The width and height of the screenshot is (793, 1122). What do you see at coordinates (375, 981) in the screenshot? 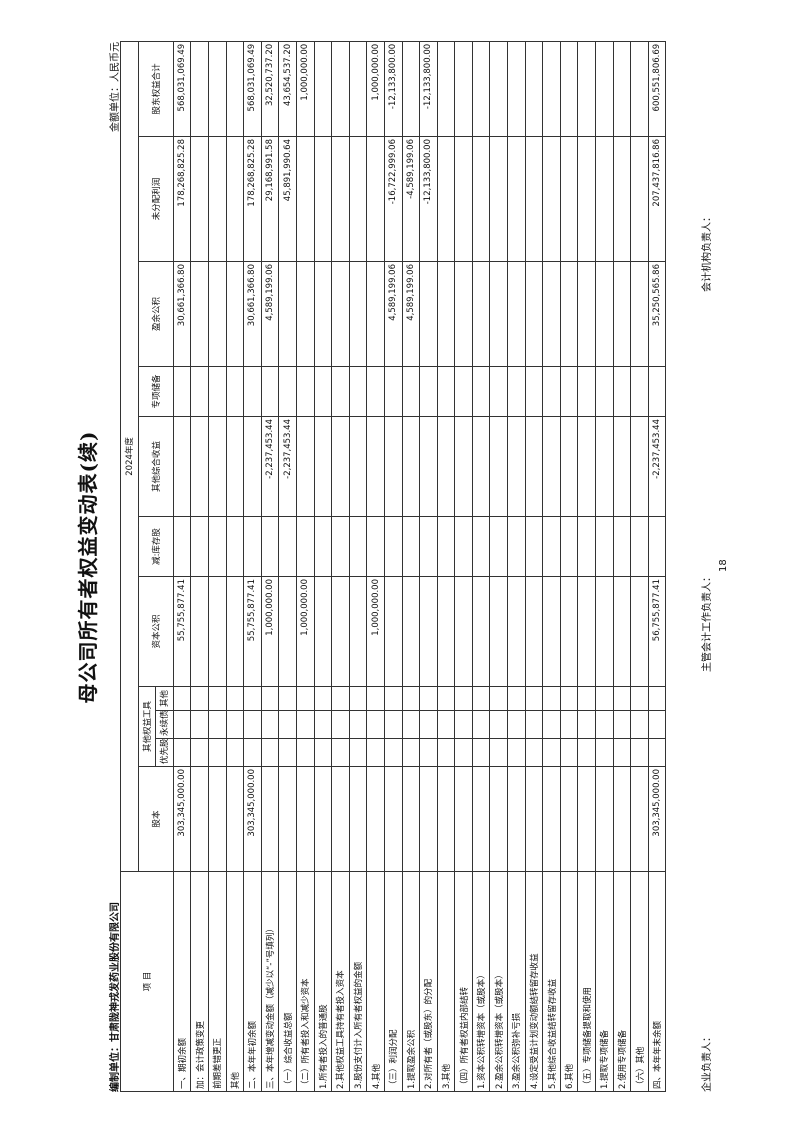
I see `row-label: 4.其他` at bounding box center [375, 981].